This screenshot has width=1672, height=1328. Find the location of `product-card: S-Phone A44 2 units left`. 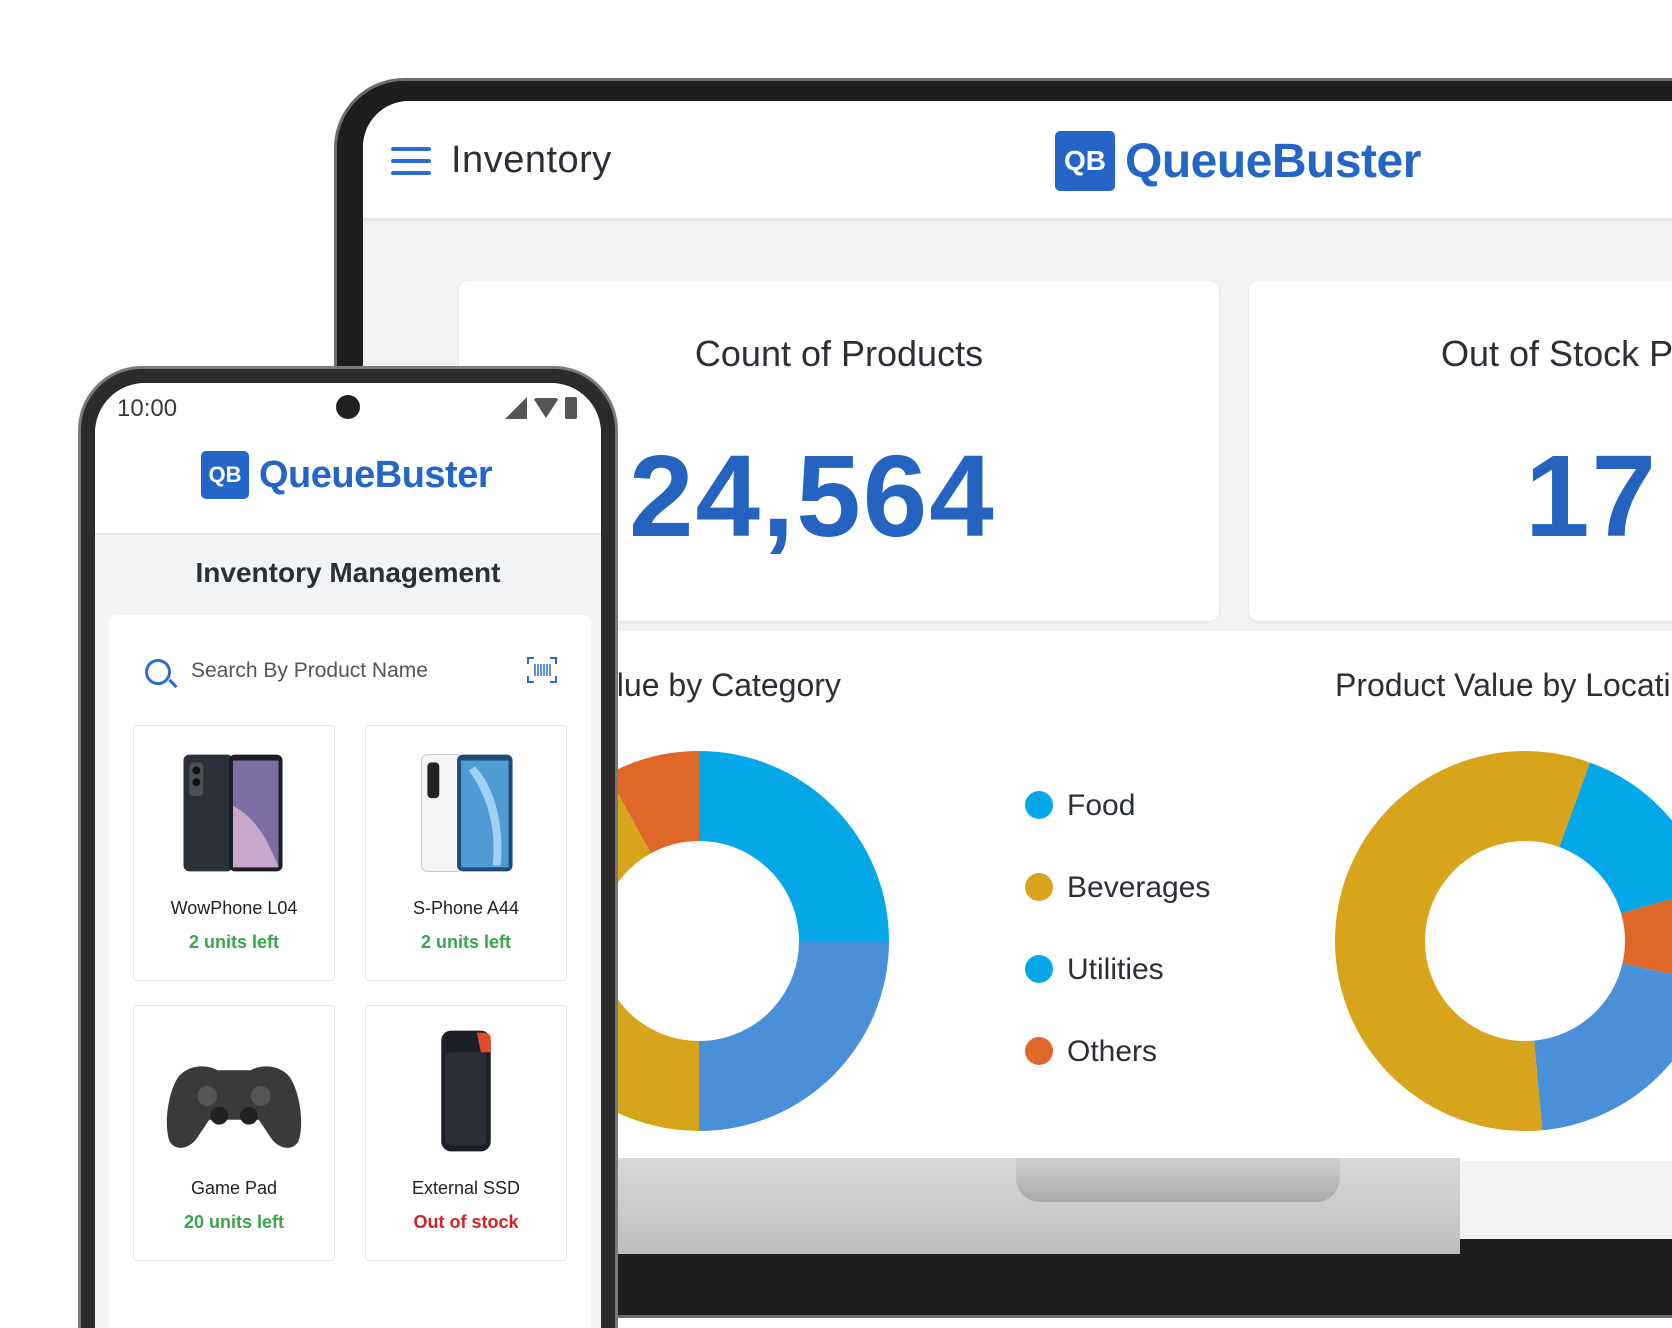

product-card: S-Phone A44 2 units left is located at coordinates (466, 853).